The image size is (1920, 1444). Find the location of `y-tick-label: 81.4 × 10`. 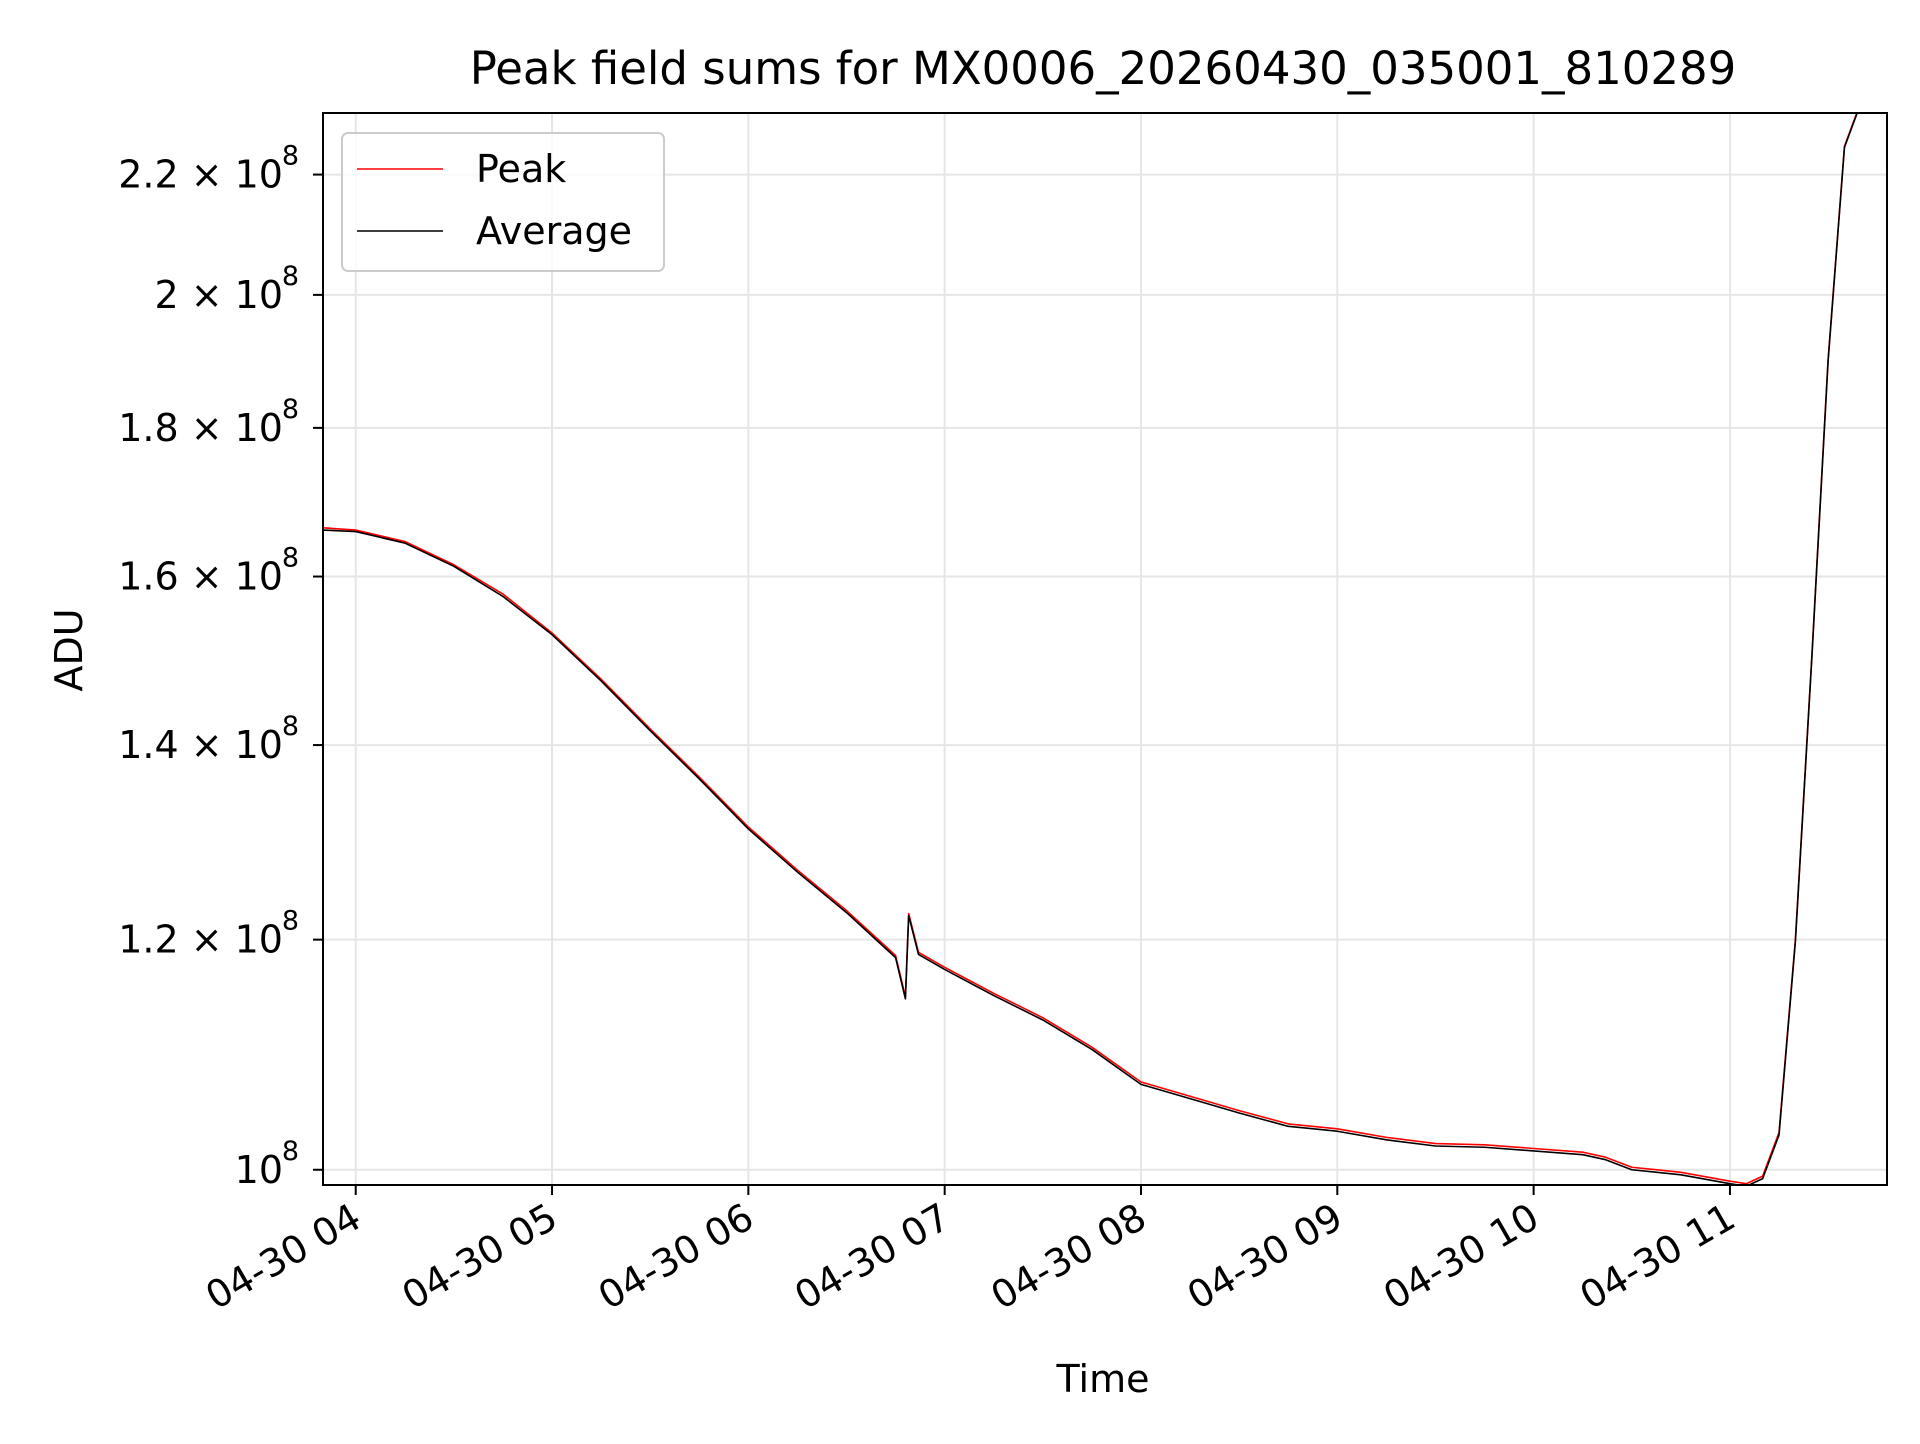

y-tick-label: 81.4 × 10 is located at coordinates (208, 739).